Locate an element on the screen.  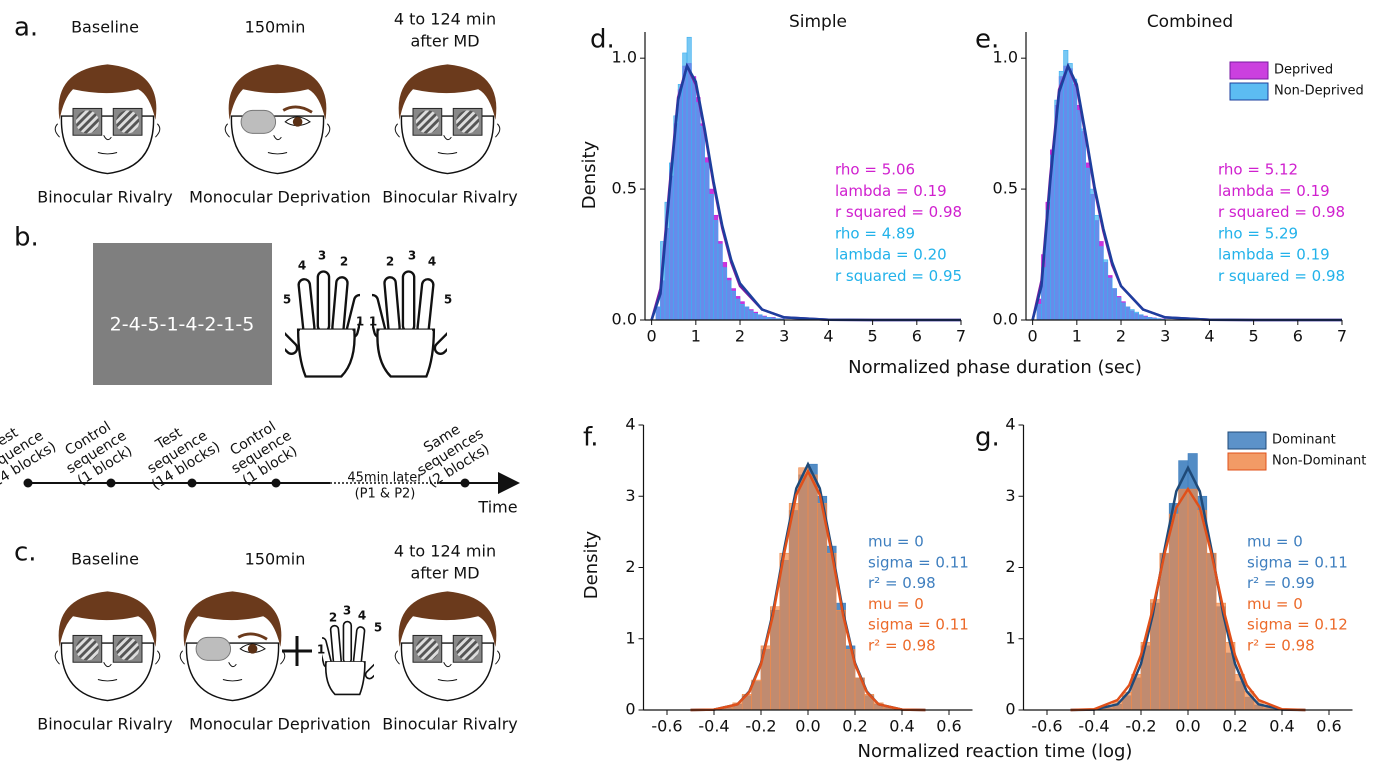
panel-letter: e. is located at coordinates (987, 40).